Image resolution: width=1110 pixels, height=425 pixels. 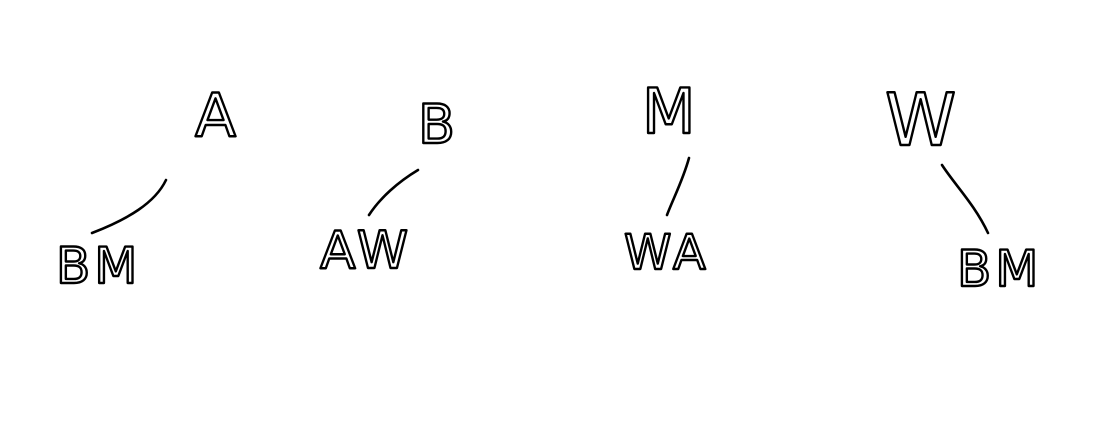 What do you see at coordinates (922, 120) in the screenshot?
I see `tree-4-root-label: W` at bounding box center [922, 120].